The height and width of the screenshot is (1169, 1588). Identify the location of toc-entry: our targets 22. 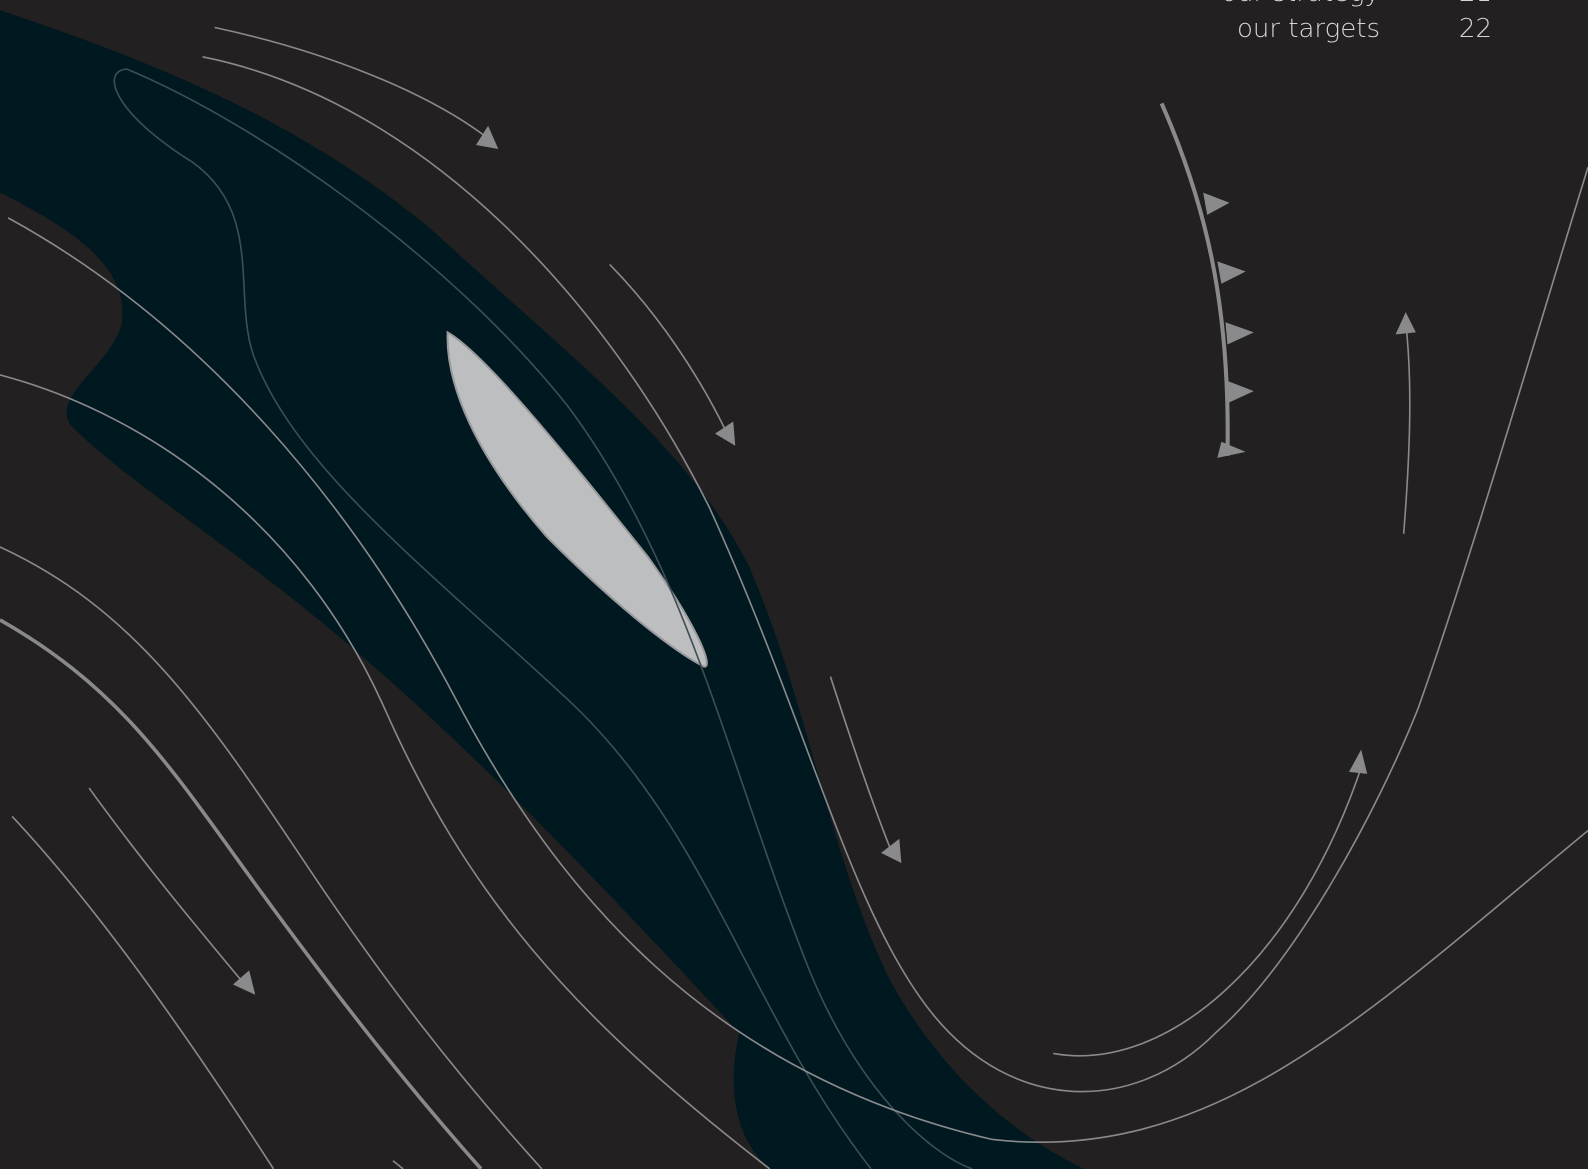
(1306, 29).